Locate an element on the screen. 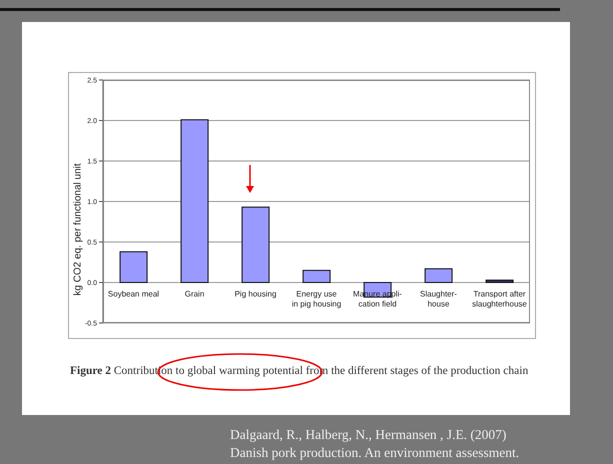 This screenshot has width=613, height=464. y-axis-title: kg CO2 eq. per functional unit is located at coordinates (78, 230).